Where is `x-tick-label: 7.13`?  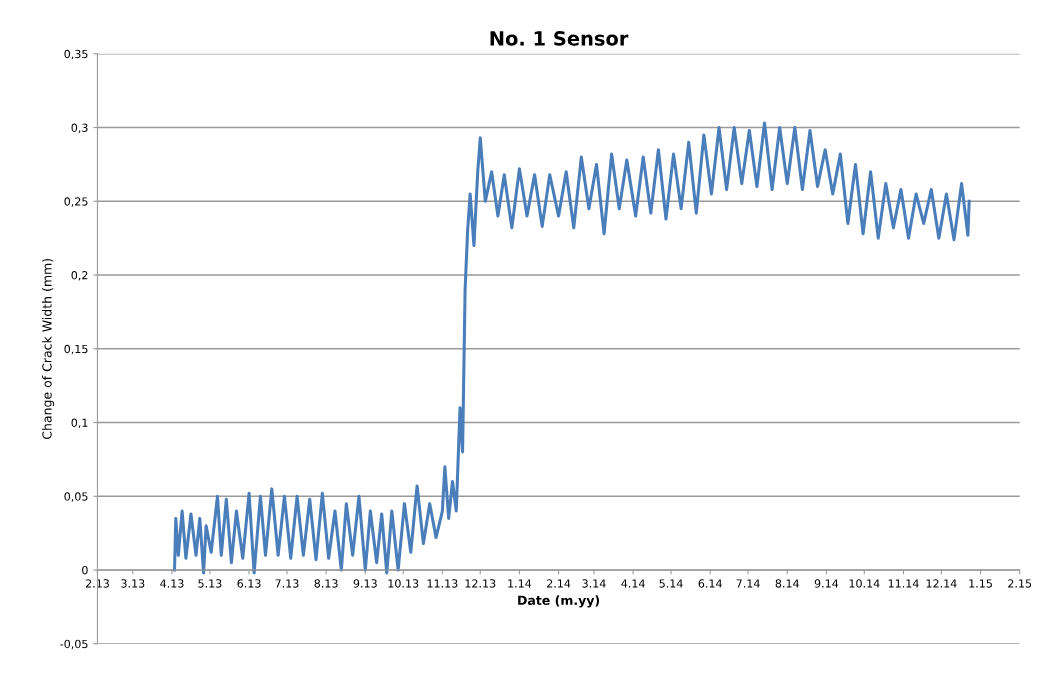
x-tick-label: 7.13 is located at coordinates (287, 583).